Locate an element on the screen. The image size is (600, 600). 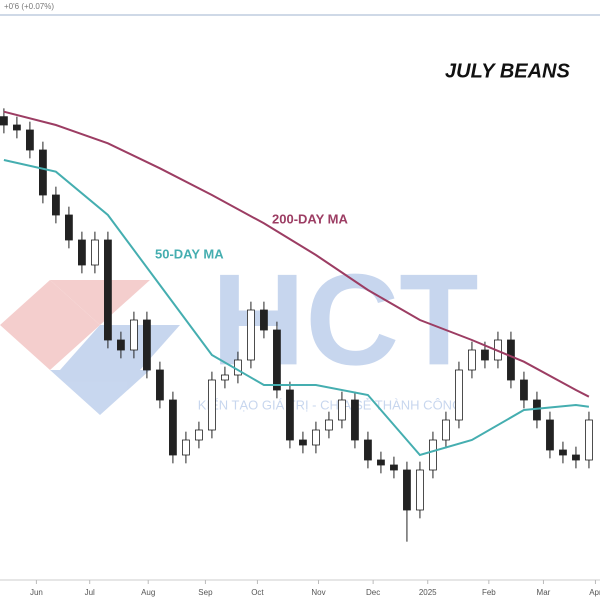
watermark-tagline: KIẾN TẠO GIÁ TRỊ - CHIA SẺ THÀNH CÔNG is located at coordinates (330, 404).